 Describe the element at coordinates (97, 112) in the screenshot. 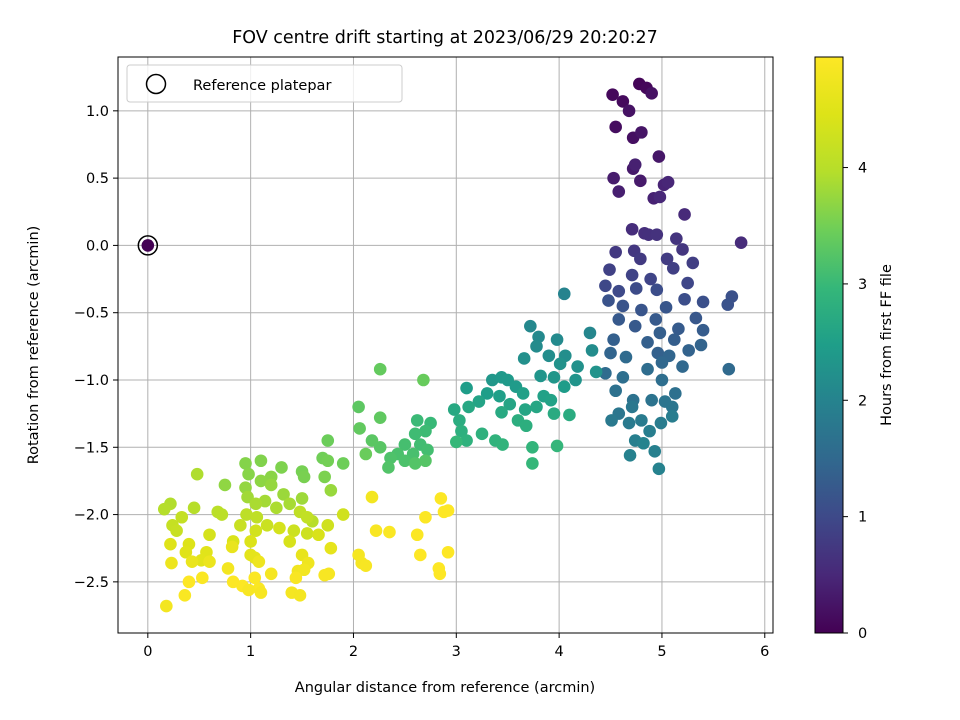

I see `y-tick-label: 1.0` at that location.